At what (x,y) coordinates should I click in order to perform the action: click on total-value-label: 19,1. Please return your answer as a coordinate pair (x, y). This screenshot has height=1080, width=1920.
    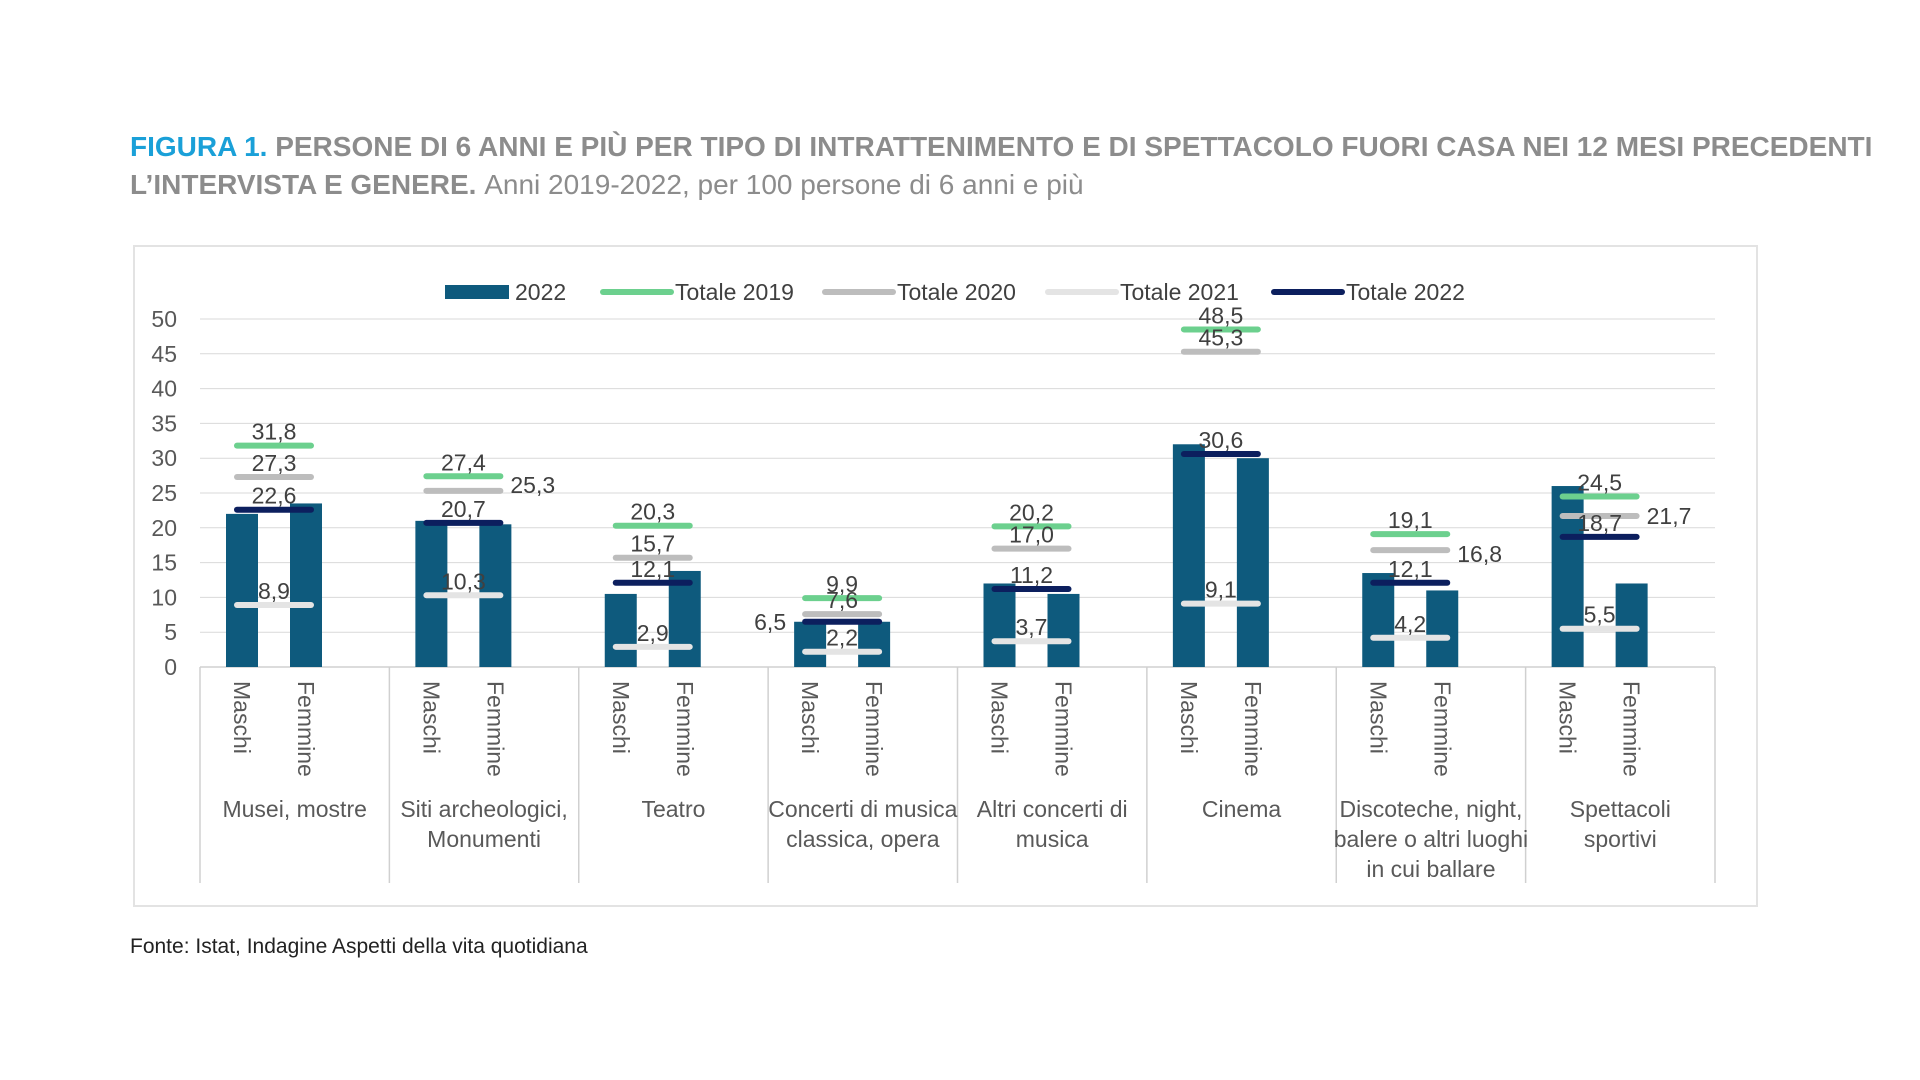
    Looking at the image, I should click on (1410, 520).